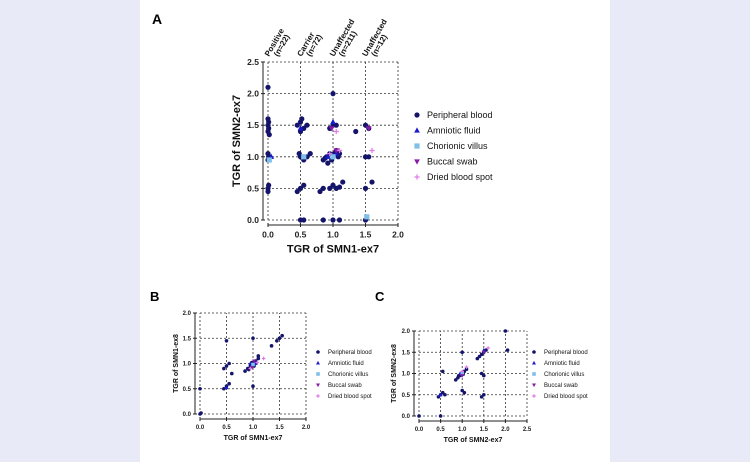 The width and height of the screenshot is (750, 462). I want to click on panel-c-legend-label: Amniotic fluid, so click(562, 364).